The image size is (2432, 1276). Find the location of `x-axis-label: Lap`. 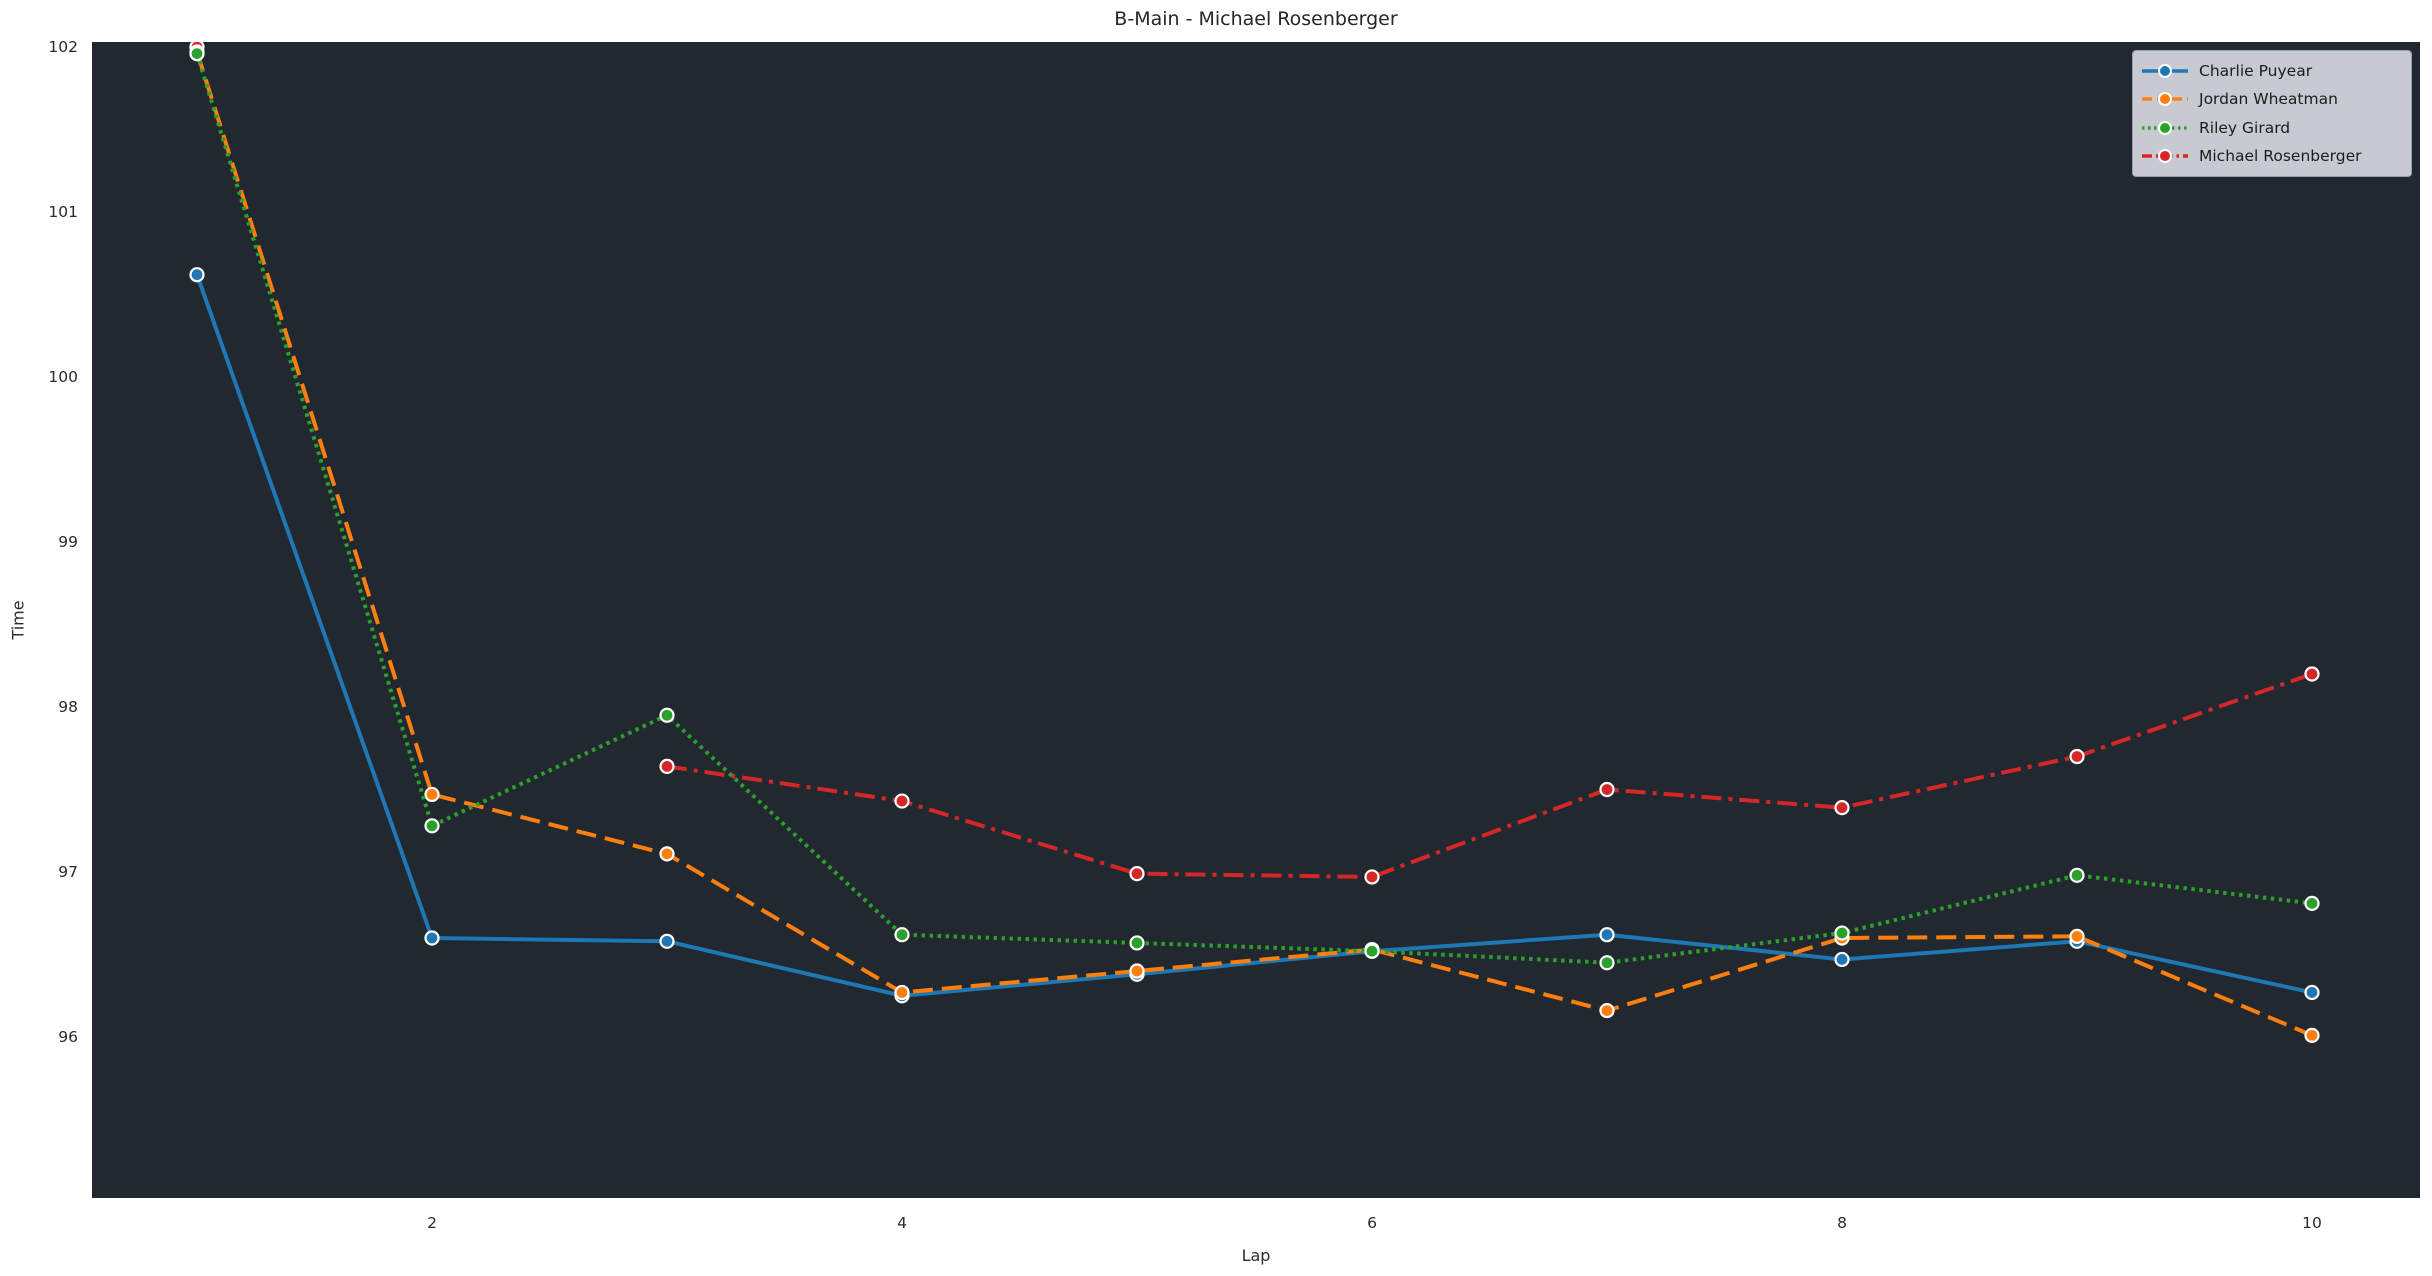

x-axis-label: Lap is located at coordinates (1256, 1255).